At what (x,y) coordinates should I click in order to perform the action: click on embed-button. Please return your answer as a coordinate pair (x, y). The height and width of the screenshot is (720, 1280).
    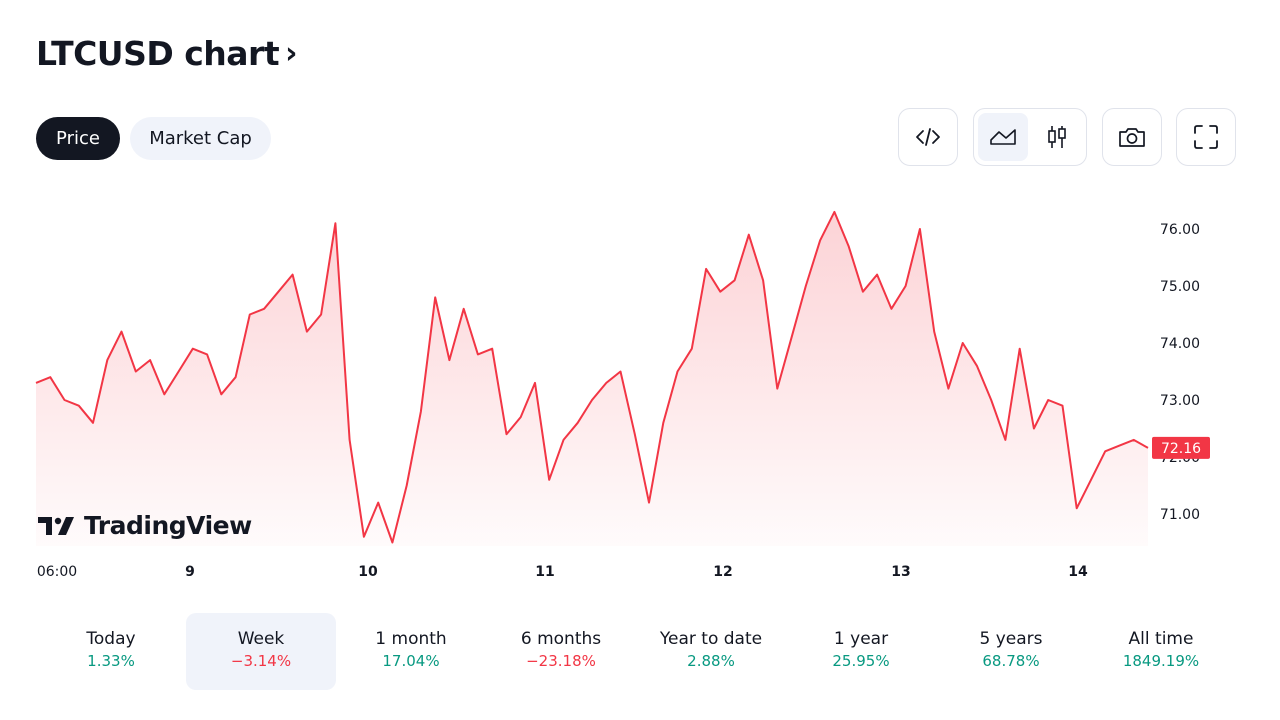
    Looking at the image, I should click on (928, 137).